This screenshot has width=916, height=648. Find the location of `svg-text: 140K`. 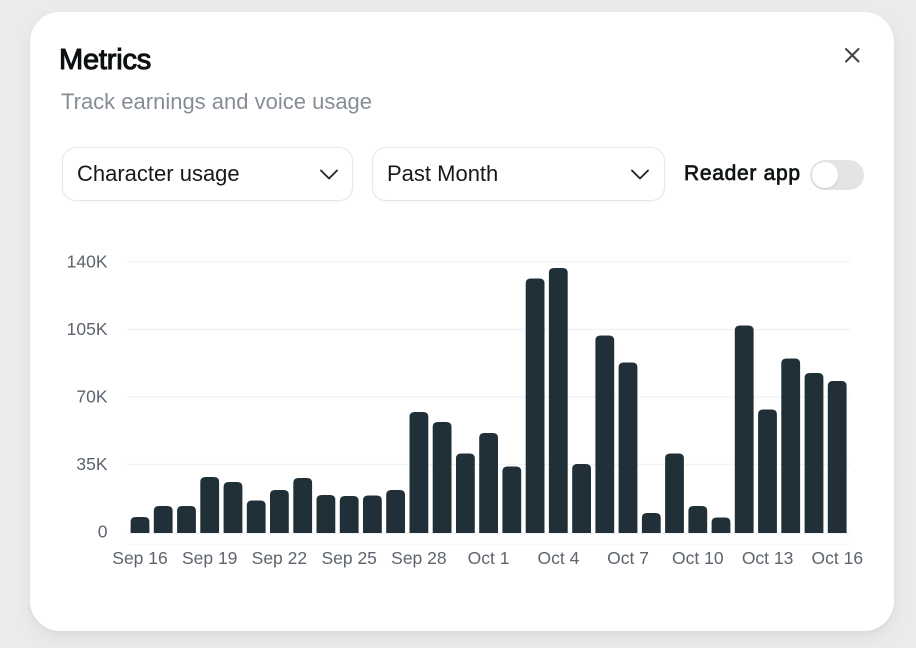

svg-text: 140K is located at coordinates (87, 262).